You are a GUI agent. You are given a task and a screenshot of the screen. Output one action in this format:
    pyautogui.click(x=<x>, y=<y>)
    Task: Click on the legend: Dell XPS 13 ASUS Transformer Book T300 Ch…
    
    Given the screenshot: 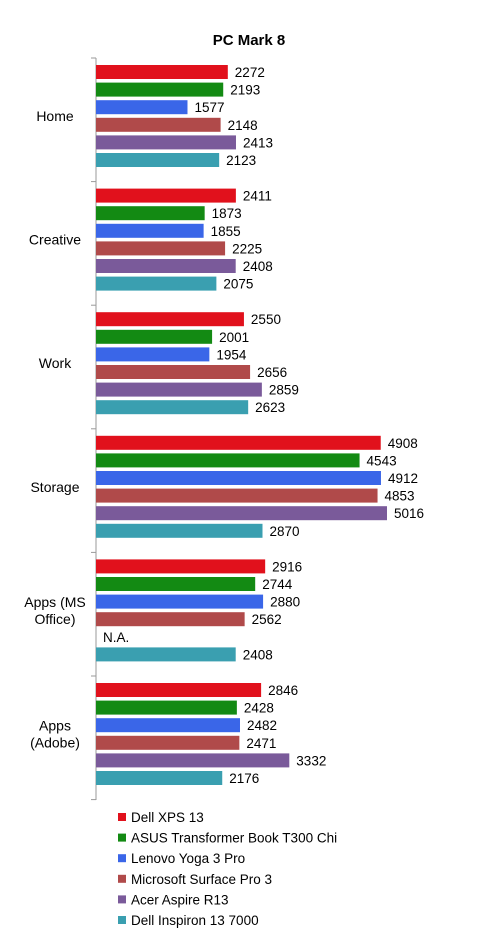 What is the action you would take?
    pyautogui.click(x=227, y=869)
    